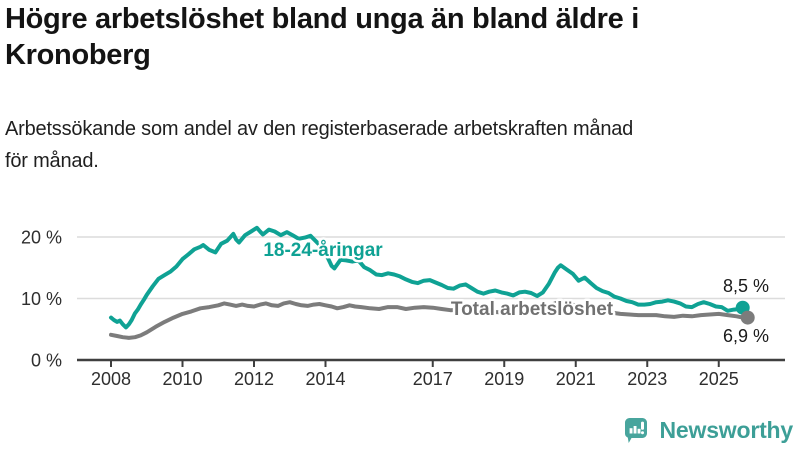 Image resolution: width=800 pixels, height=450 pixels. I want to click on x-tick-label: 2023, so click(647, 379).